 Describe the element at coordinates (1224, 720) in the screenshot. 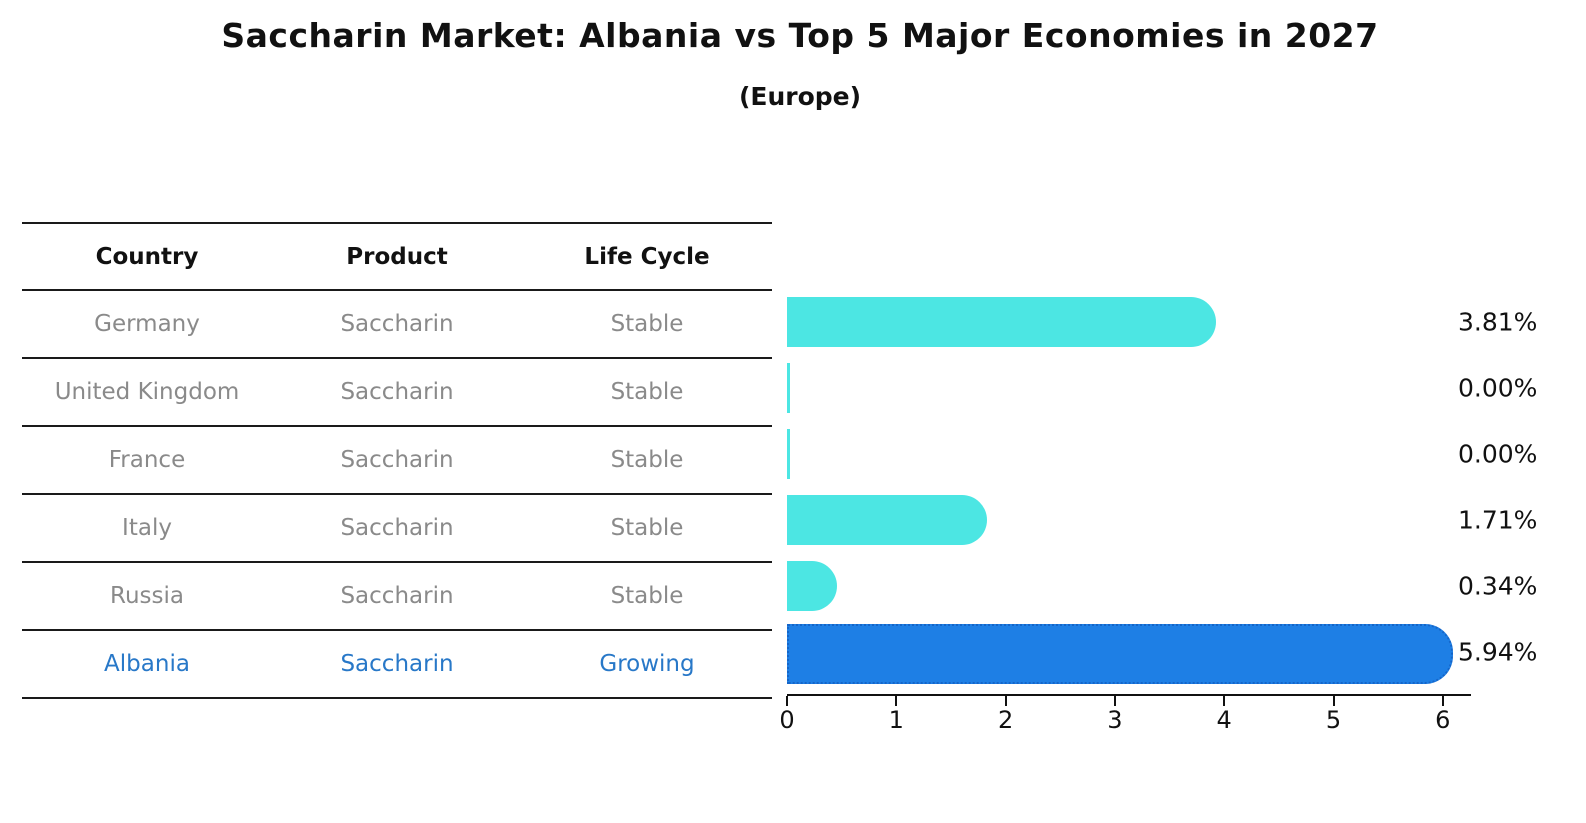

I see `x-tick-label: 4` at that location.